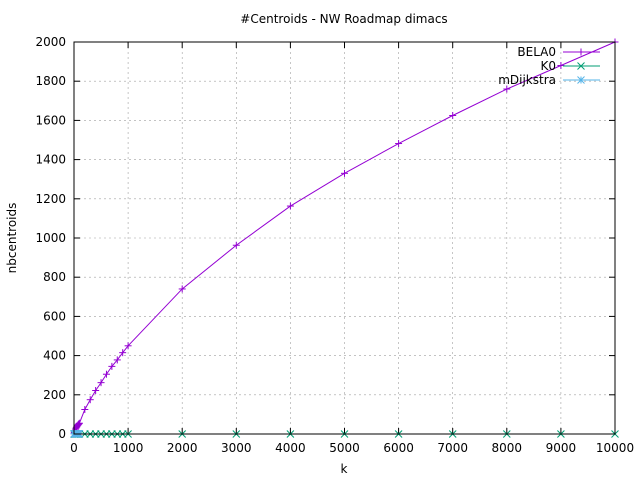  What do you see at coordinates (452, 448) in the screenshot?
I see `x-tick-label: 7000` at bounding box center [452, 448].